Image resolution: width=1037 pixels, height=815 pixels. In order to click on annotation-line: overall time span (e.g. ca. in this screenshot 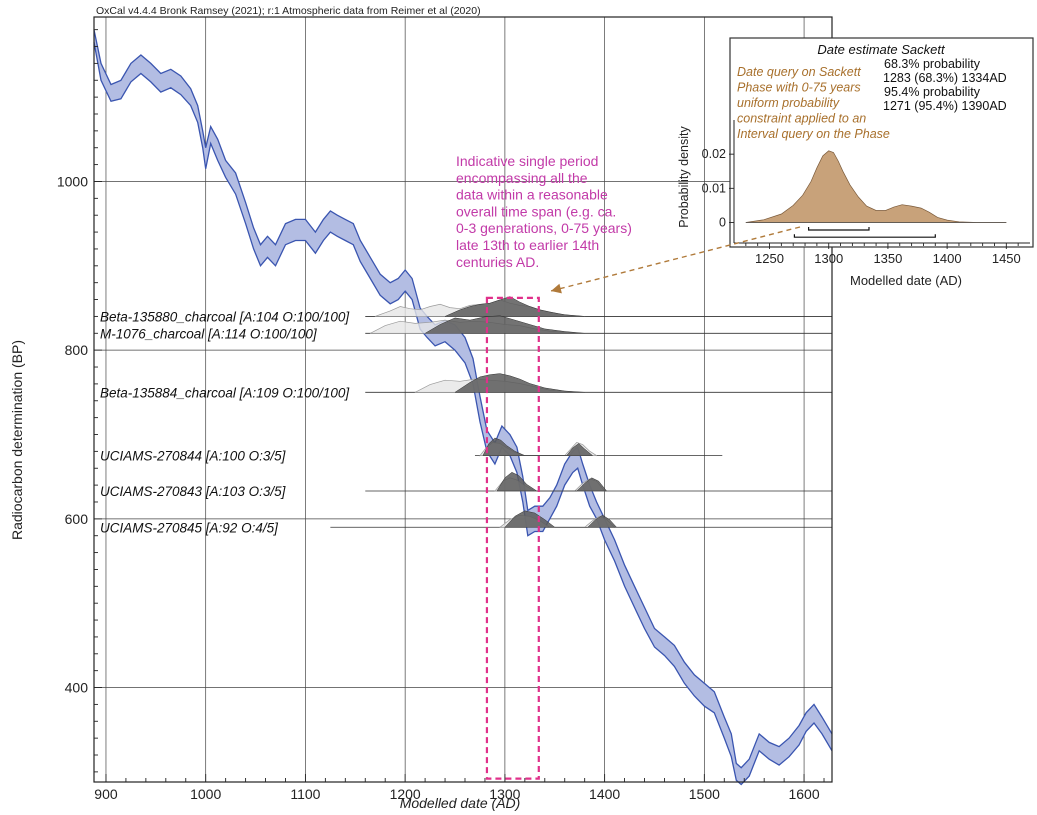, I will do `click(536, 211)`.